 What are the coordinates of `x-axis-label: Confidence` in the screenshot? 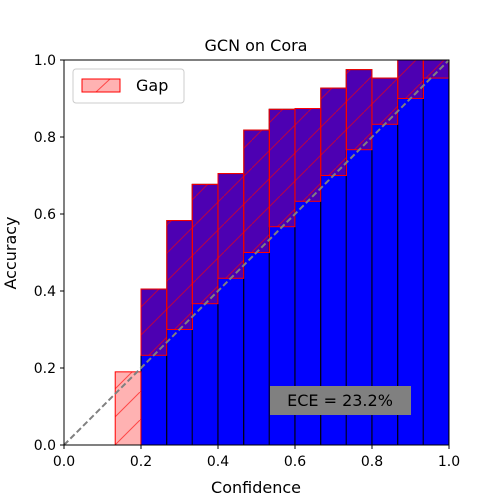 It's located at (256, 487).